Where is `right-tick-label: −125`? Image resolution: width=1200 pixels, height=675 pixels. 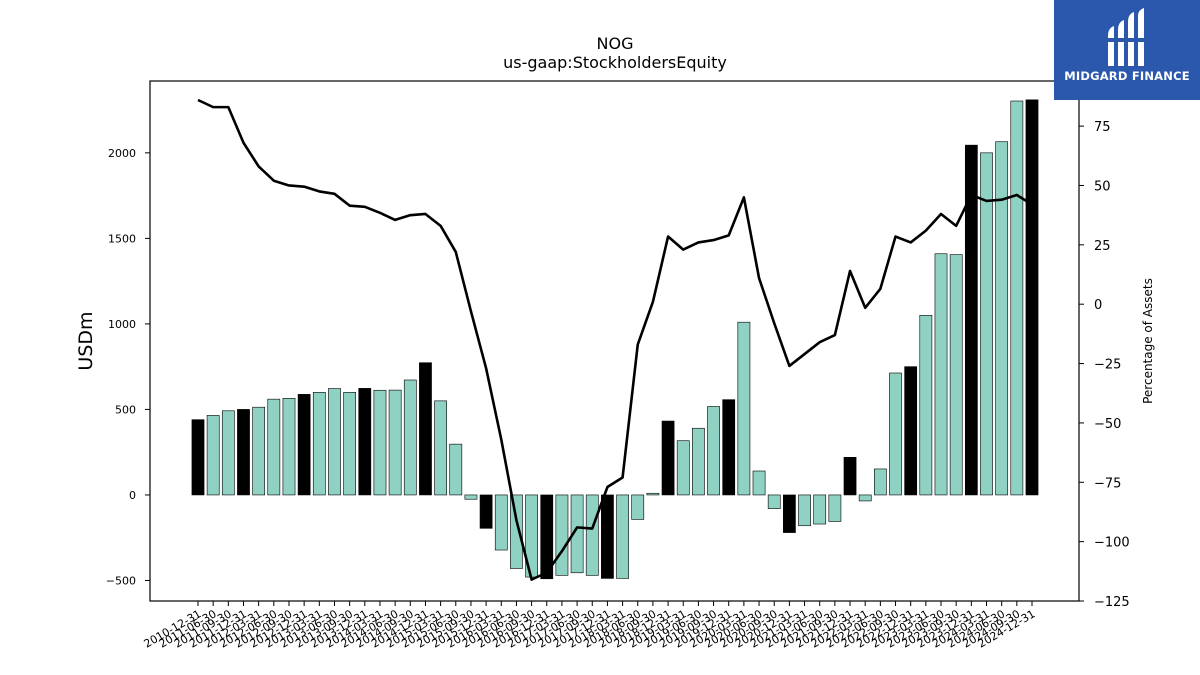
right-tick-label: −125 is located at coordinates (1112, 602).